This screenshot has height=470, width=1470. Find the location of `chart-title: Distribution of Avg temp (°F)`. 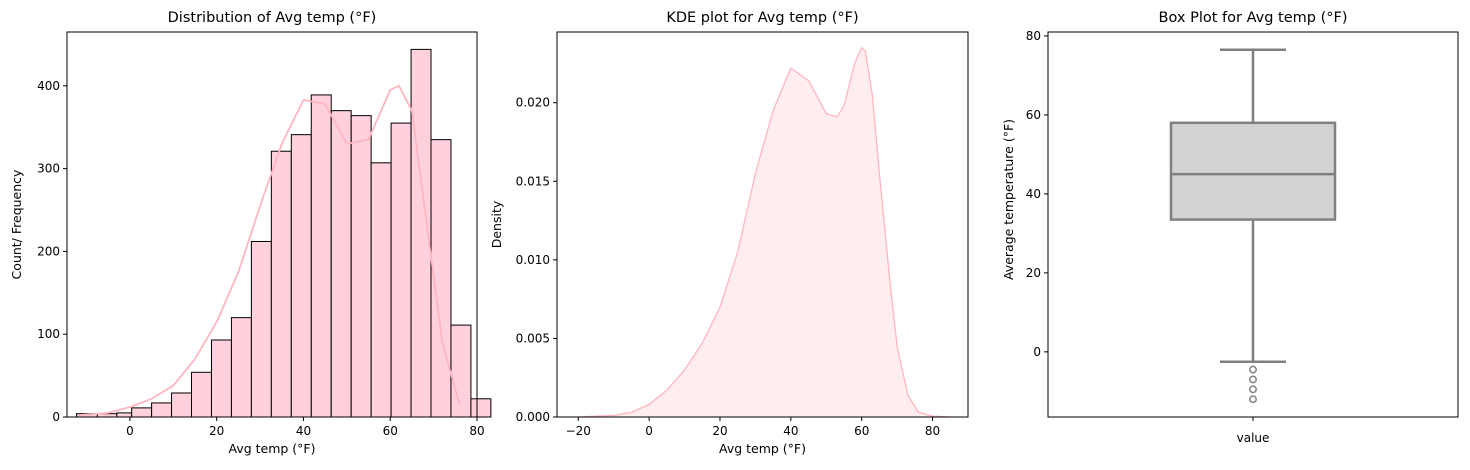

chart-title: Distribution of Avg temp (°F) is located at coordinates (272, 18).